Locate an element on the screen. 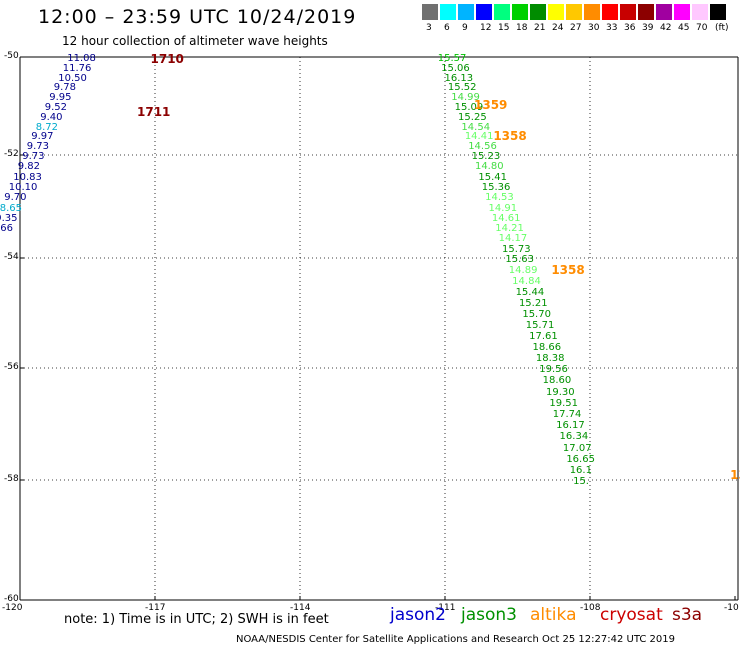  longitude-label: -117 is located at coordinates (155, 608).